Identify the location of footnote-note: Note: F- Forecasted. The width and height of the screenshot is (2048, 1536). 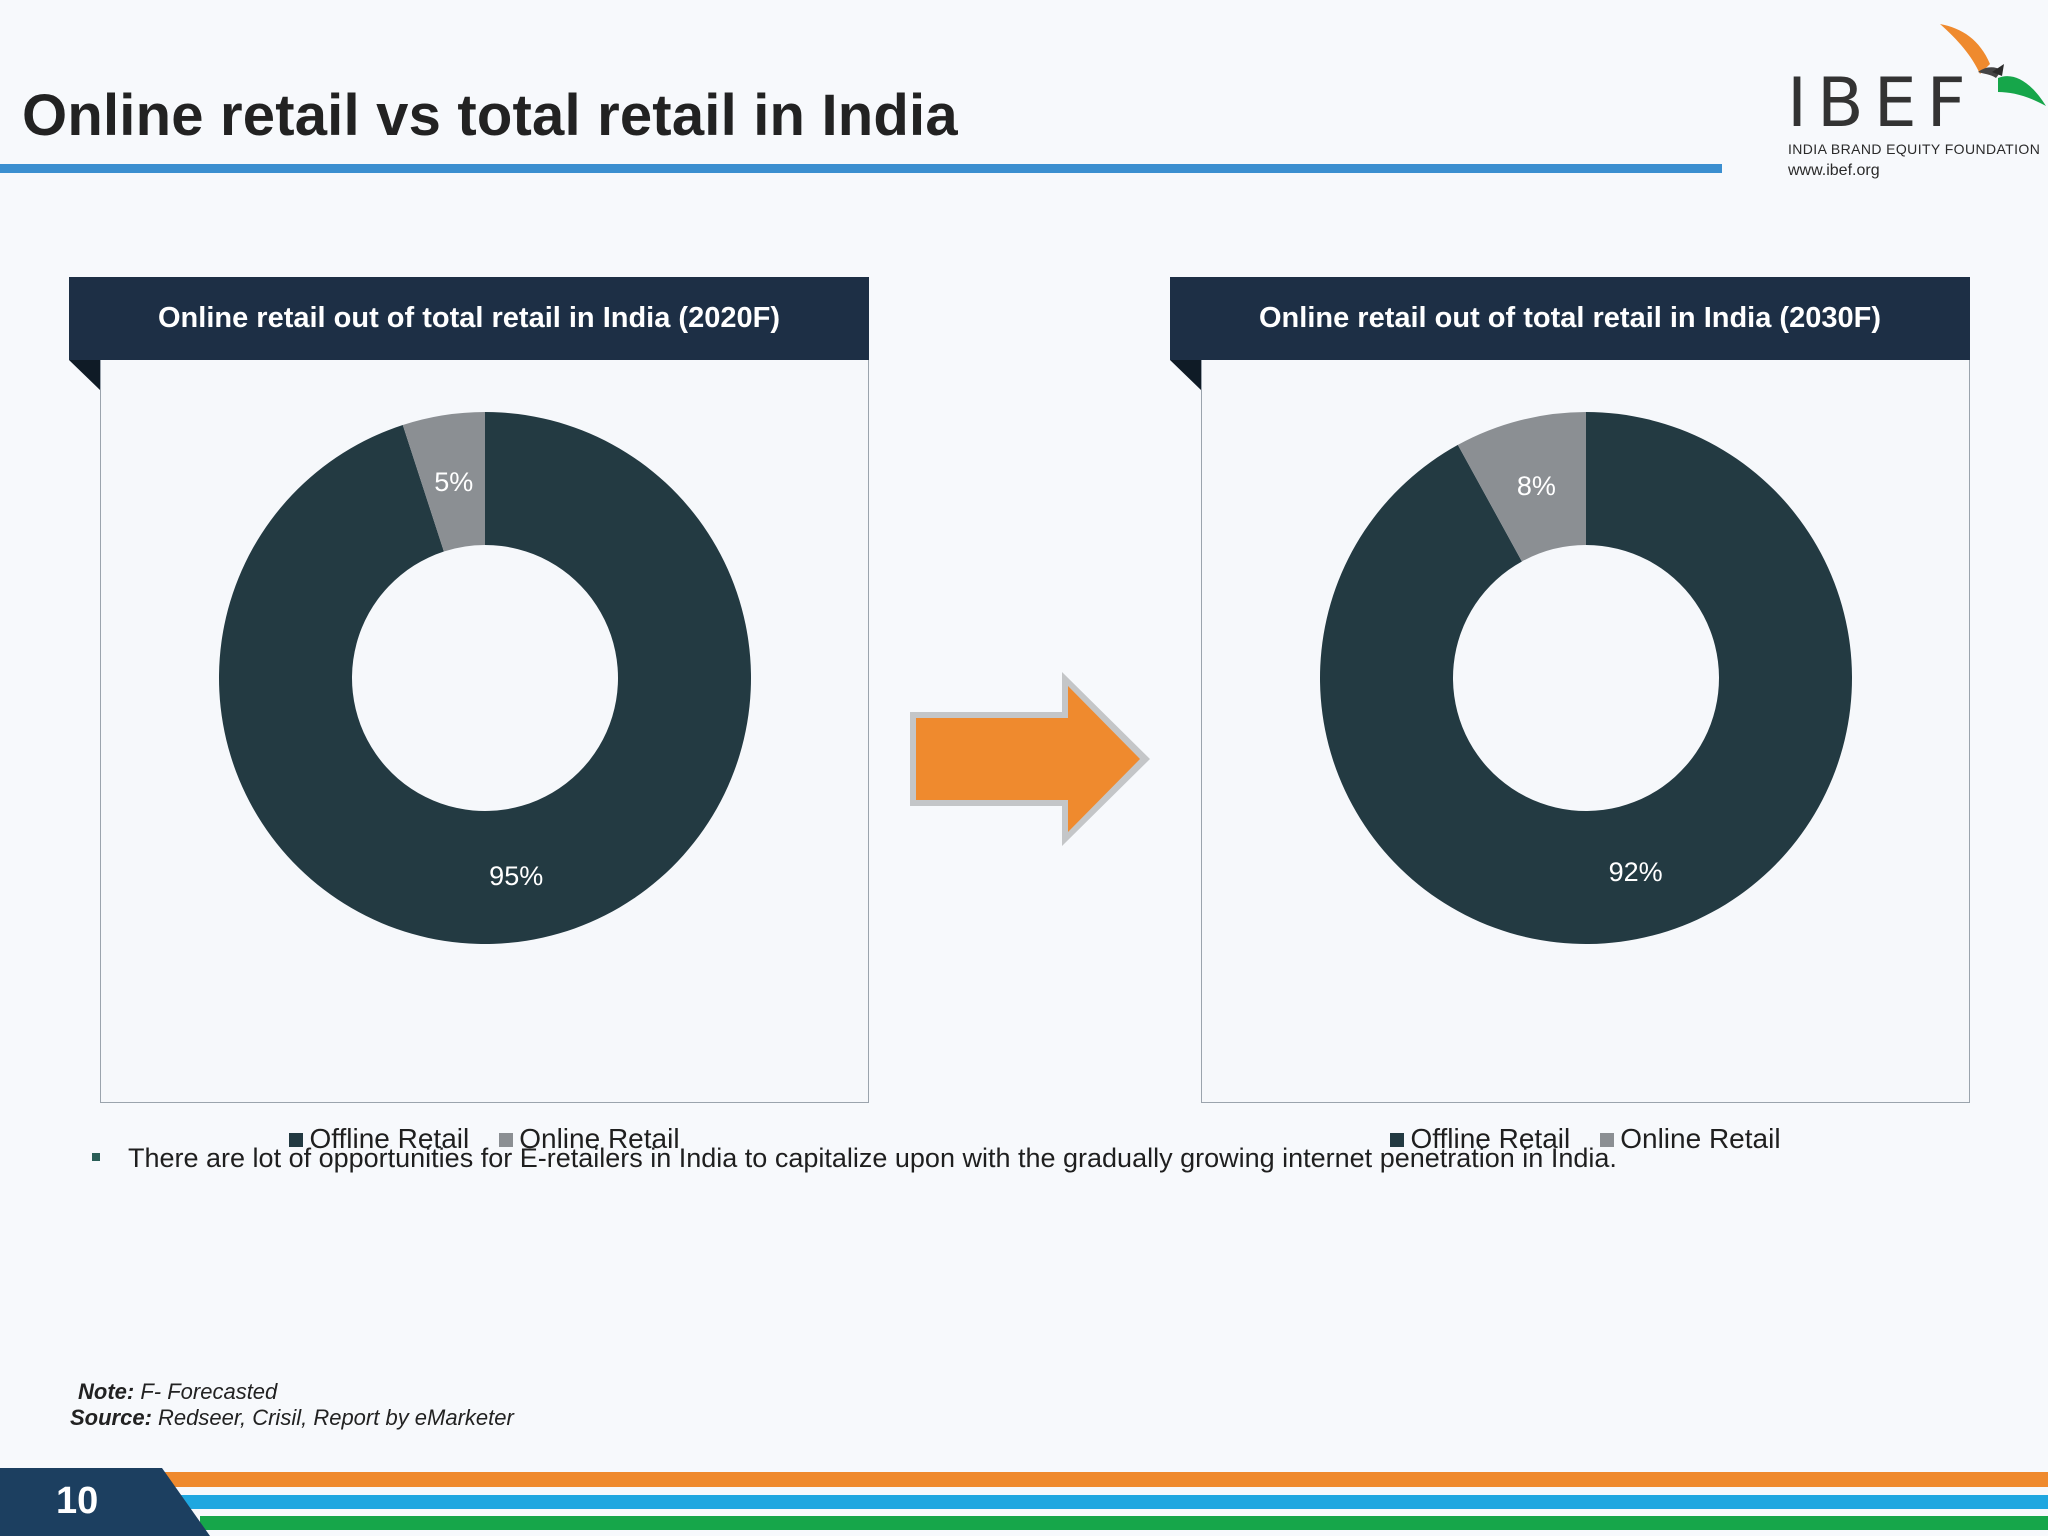
(177, 1392).